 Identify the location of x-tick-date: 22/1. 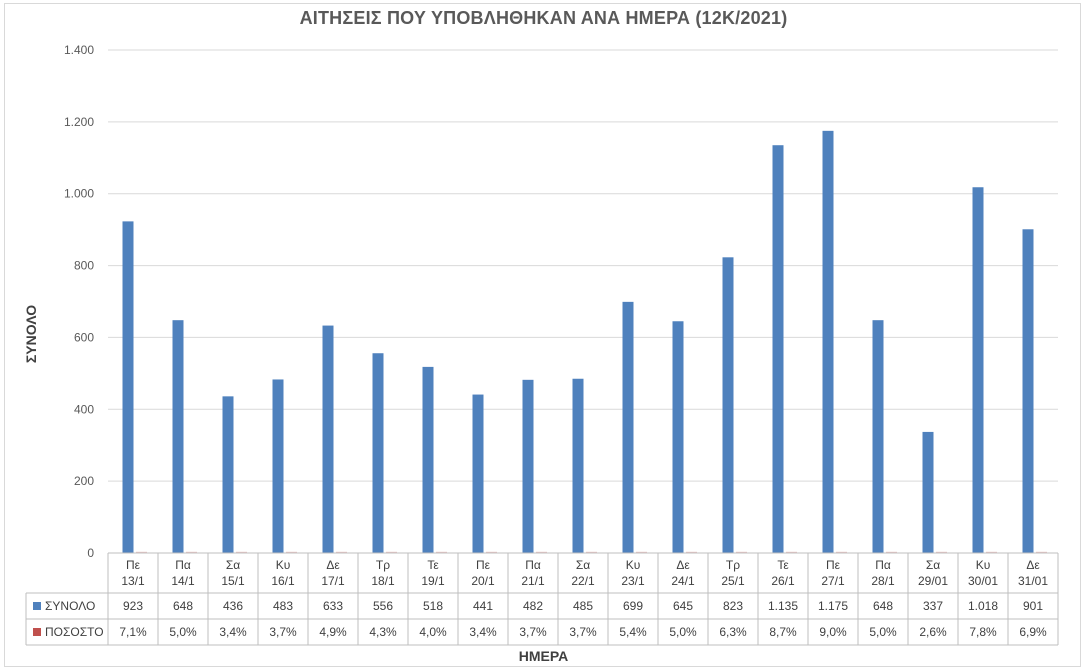
(583, 581).